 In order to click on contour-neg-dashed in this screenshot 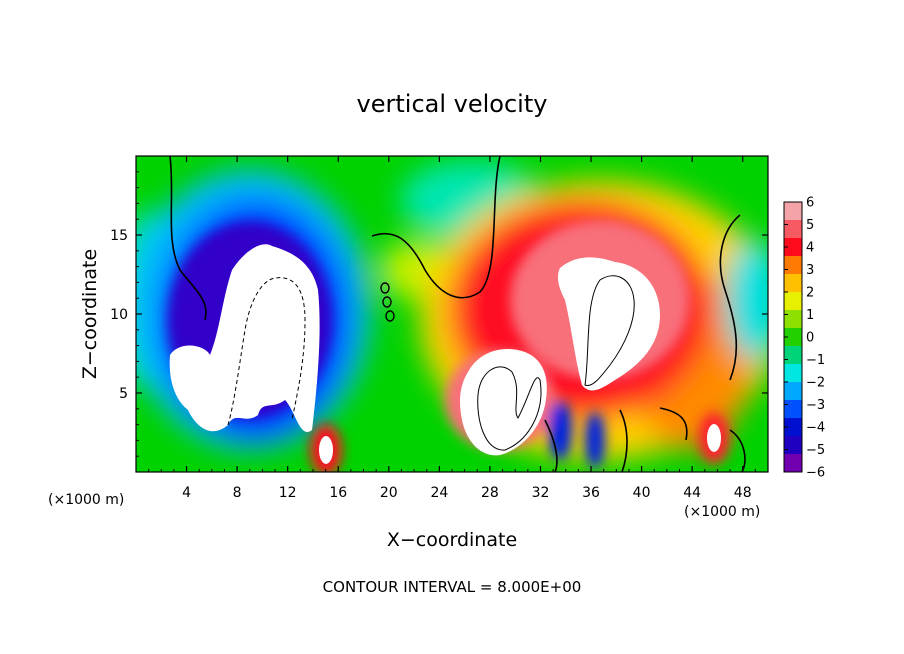, I will do `click(266, 351)`.